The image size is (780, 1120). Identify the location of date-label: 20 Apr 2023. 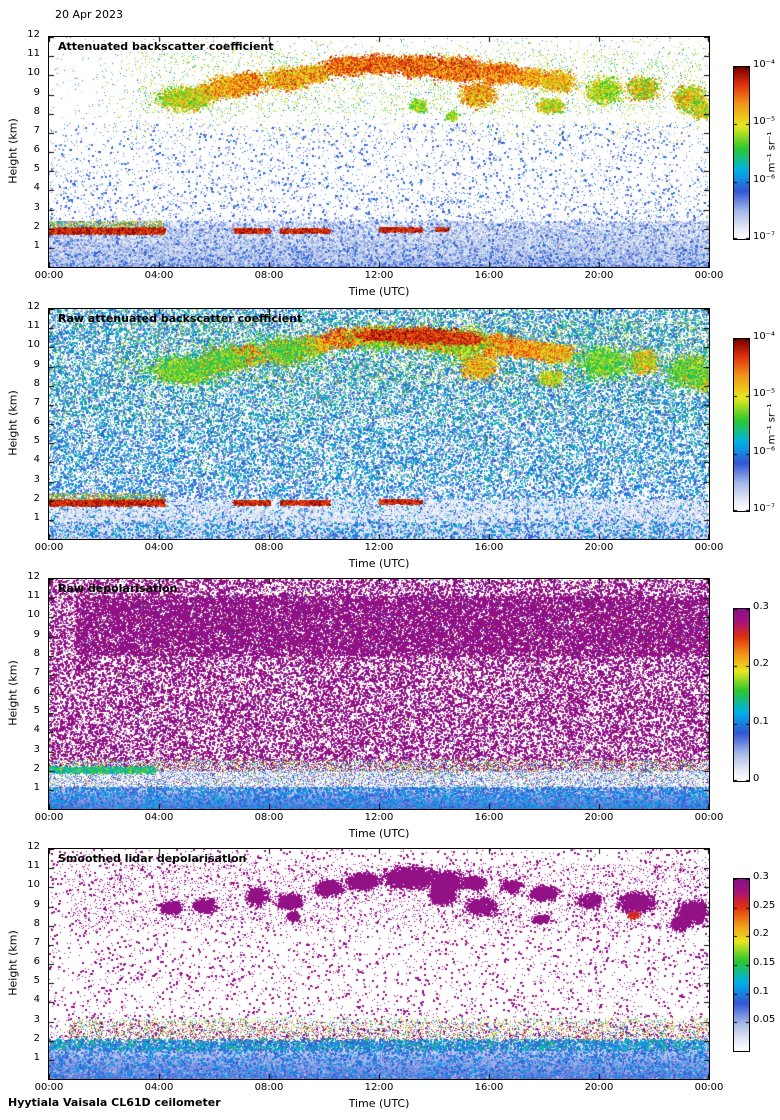
(89, 14).